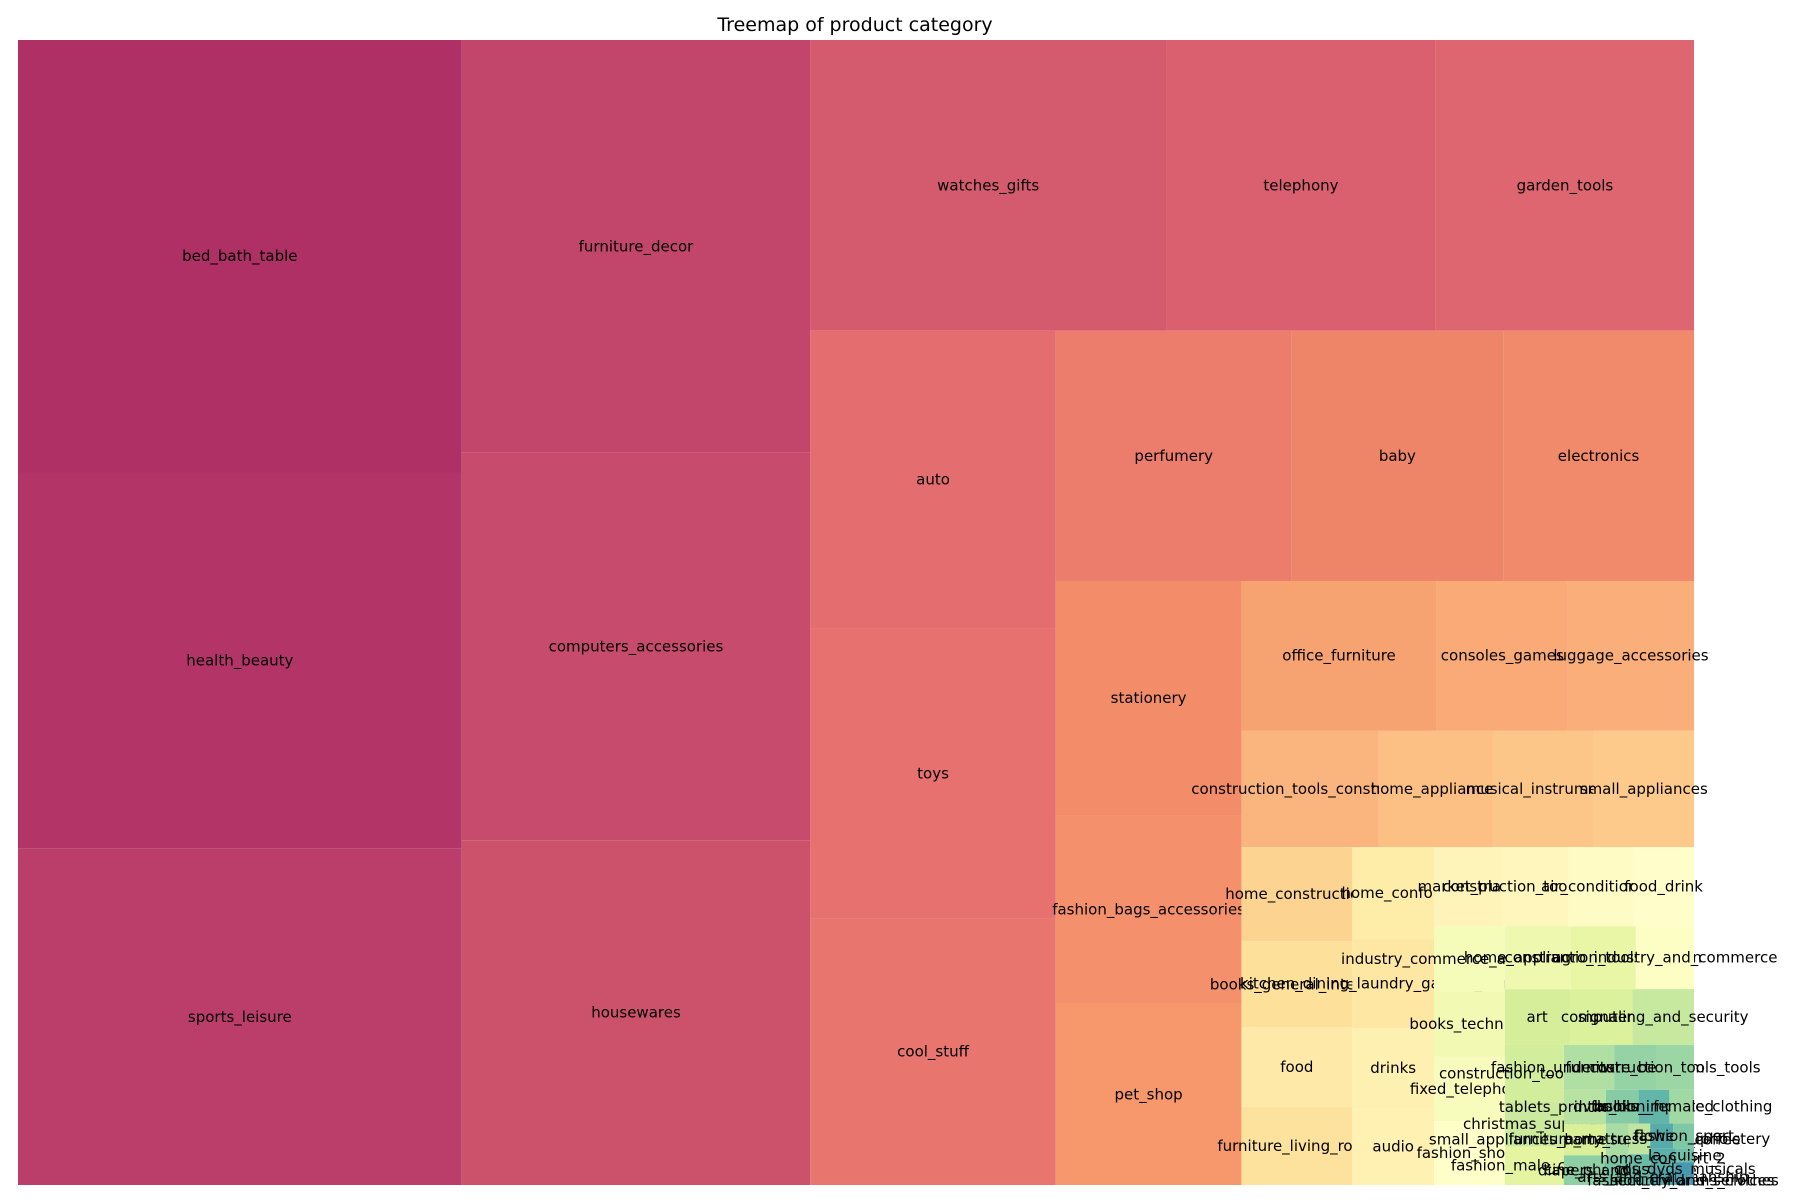  I want to click on treemap-cell-furniture_mattress_and_upholstery: furniture_mattress_and_upholstery, so click(1640, 1139).